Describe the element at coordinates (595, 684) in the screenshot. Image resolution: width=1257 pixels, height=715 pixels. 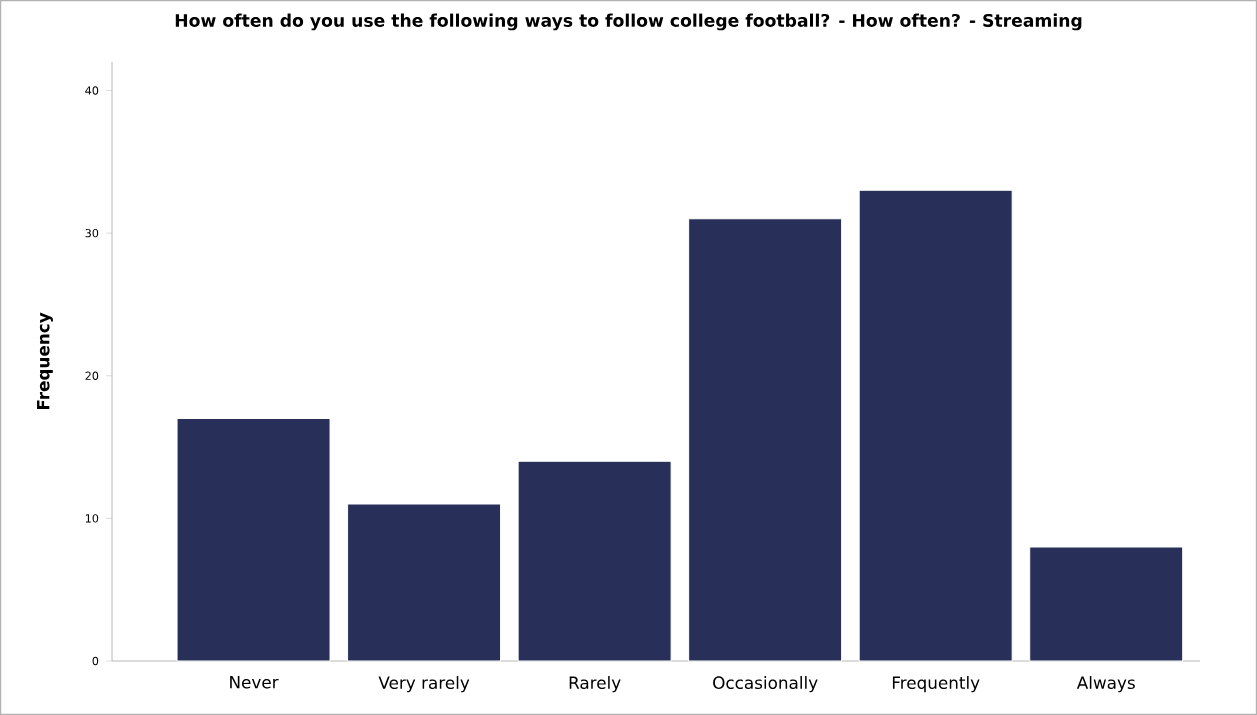
I see `x-tick-label: Rarely` at that location.